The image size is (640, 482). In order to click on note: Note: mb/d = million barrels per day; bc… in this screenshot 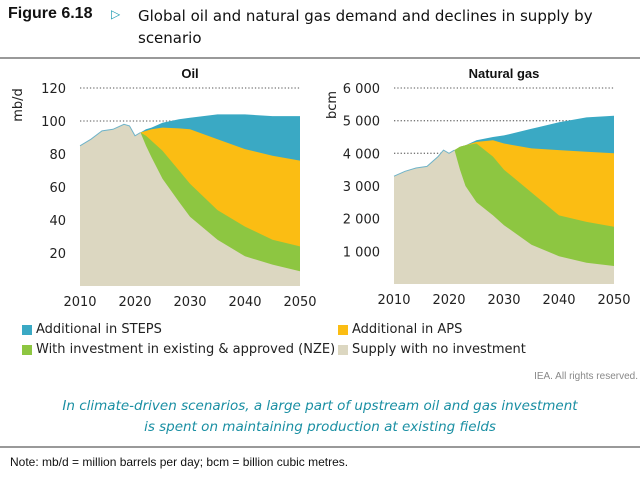, I will do `click(179, 462)`.